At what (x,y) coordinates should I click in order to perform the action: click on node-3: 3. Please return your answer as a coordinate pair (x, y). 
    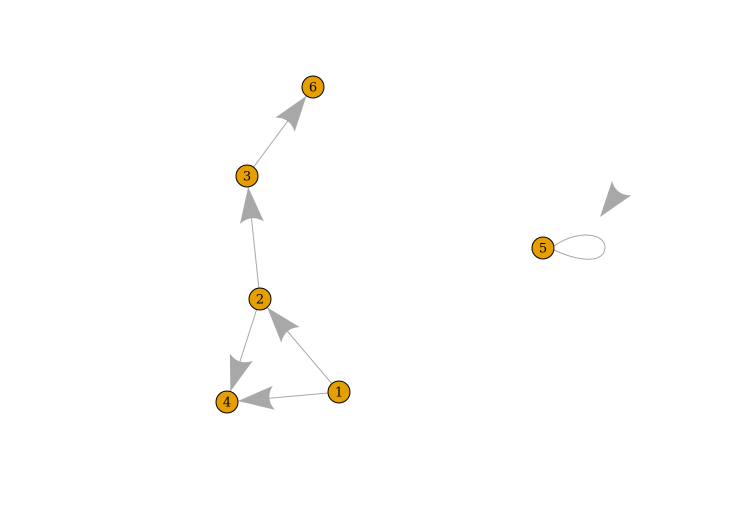
    Looking at the image, I should click on (247, 176).